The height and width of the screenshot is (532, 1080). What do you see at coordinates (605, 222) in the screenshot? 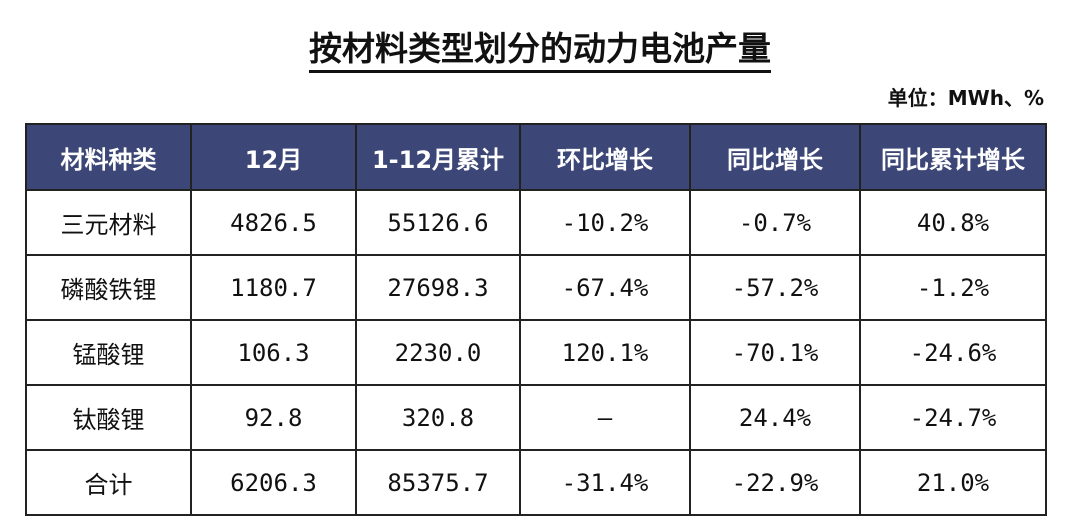
I see `table-cell: -10.2%` at bounding box center [605, 222].